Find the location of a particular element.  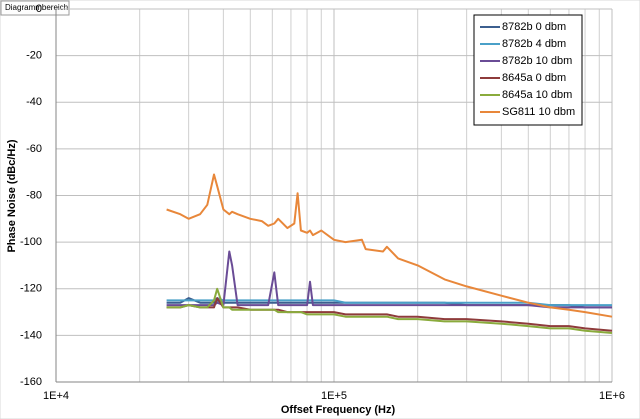

y-tick-label: -100 is located at coordinates (31, 242).